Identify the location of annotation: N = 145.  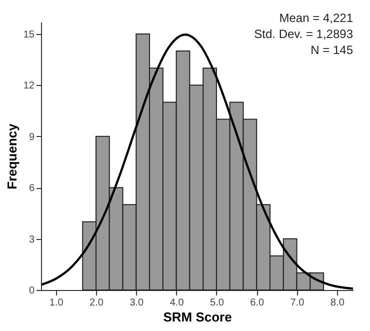
(332, 50).